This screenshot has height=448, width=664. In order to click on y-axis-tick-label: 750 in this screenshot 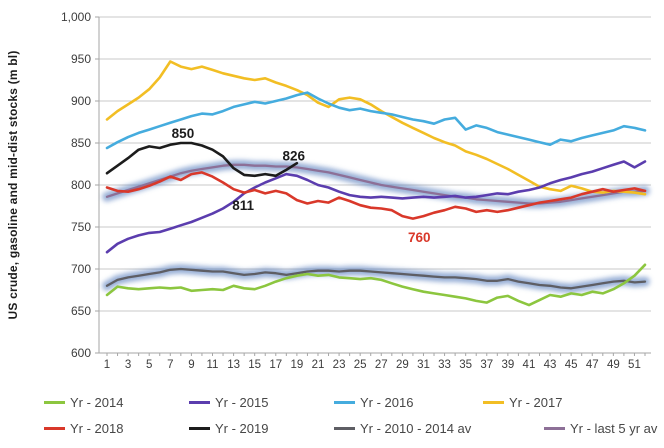, I will do `click(81, 227)`.